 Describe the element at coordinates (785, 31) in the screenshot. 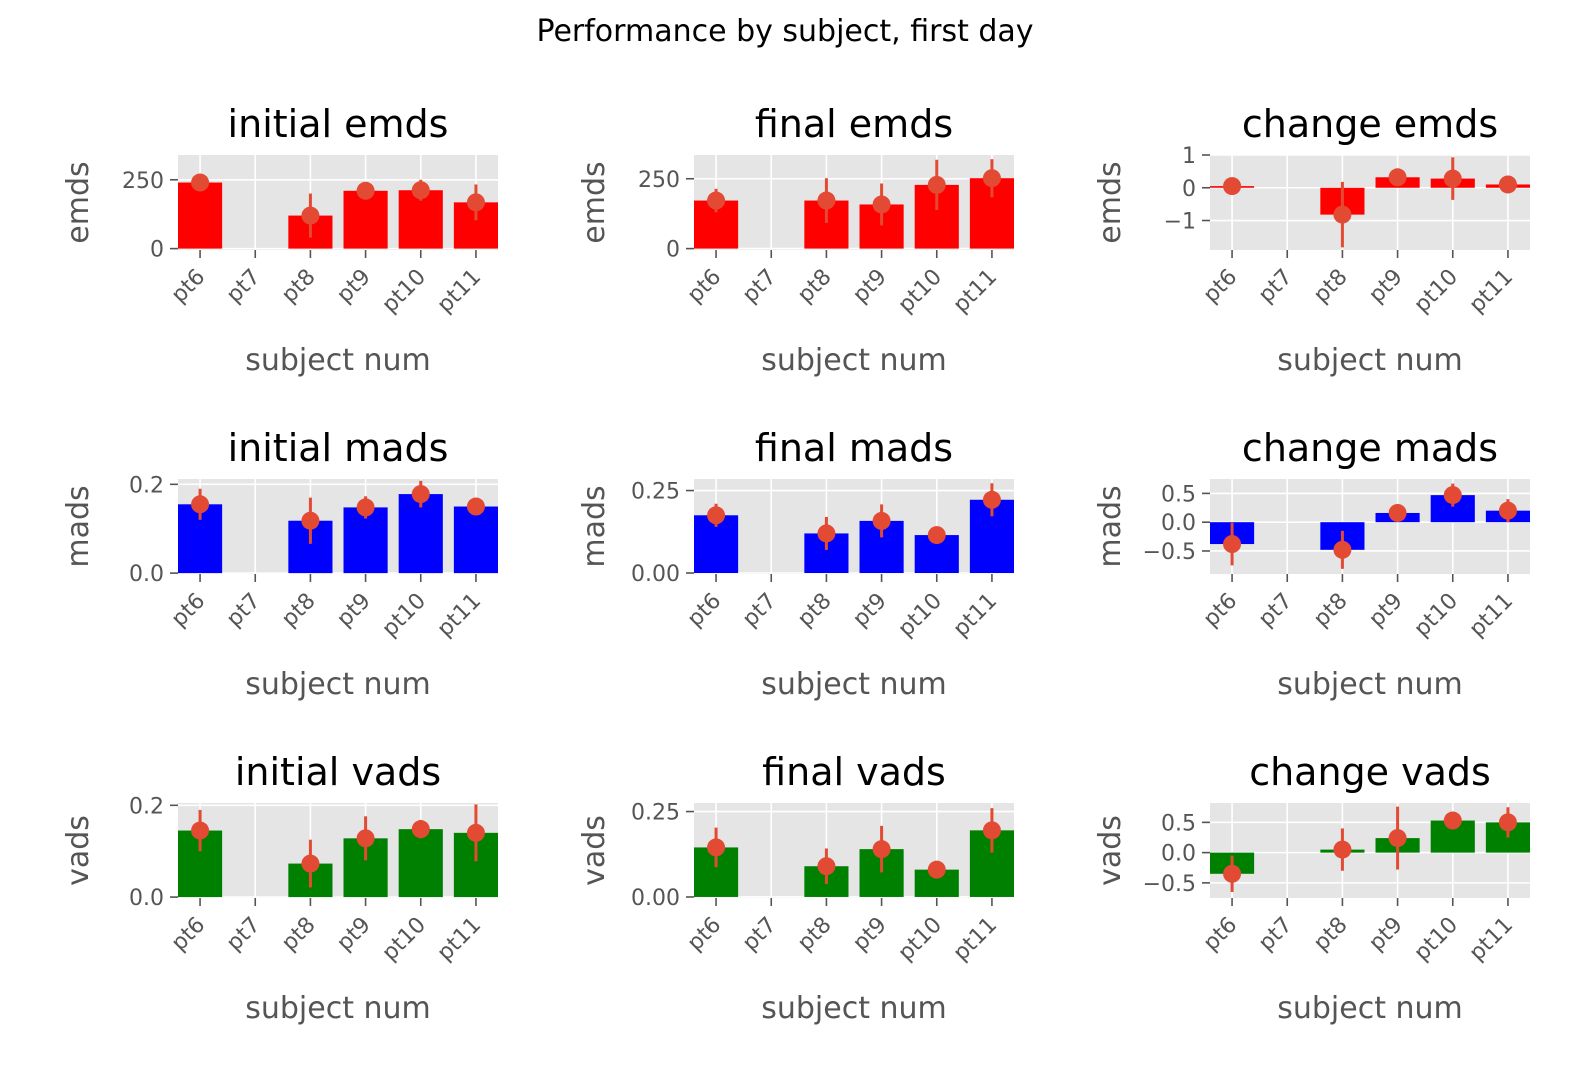

I see `figure-title: Performance by subject, first day` at that location.